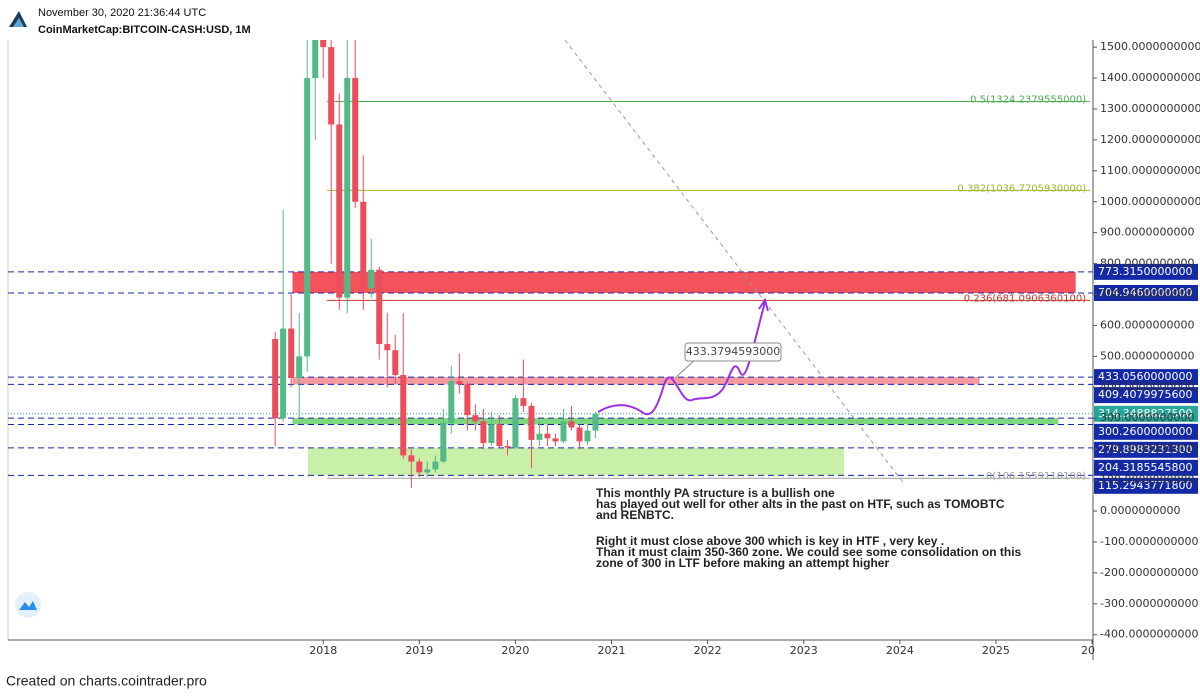 This screenshot has height=696, width=1200. Describe the element at coordinates (106, 681) in the screenshot. I see `footer: Created on charts.cointrader.pro` at that location.